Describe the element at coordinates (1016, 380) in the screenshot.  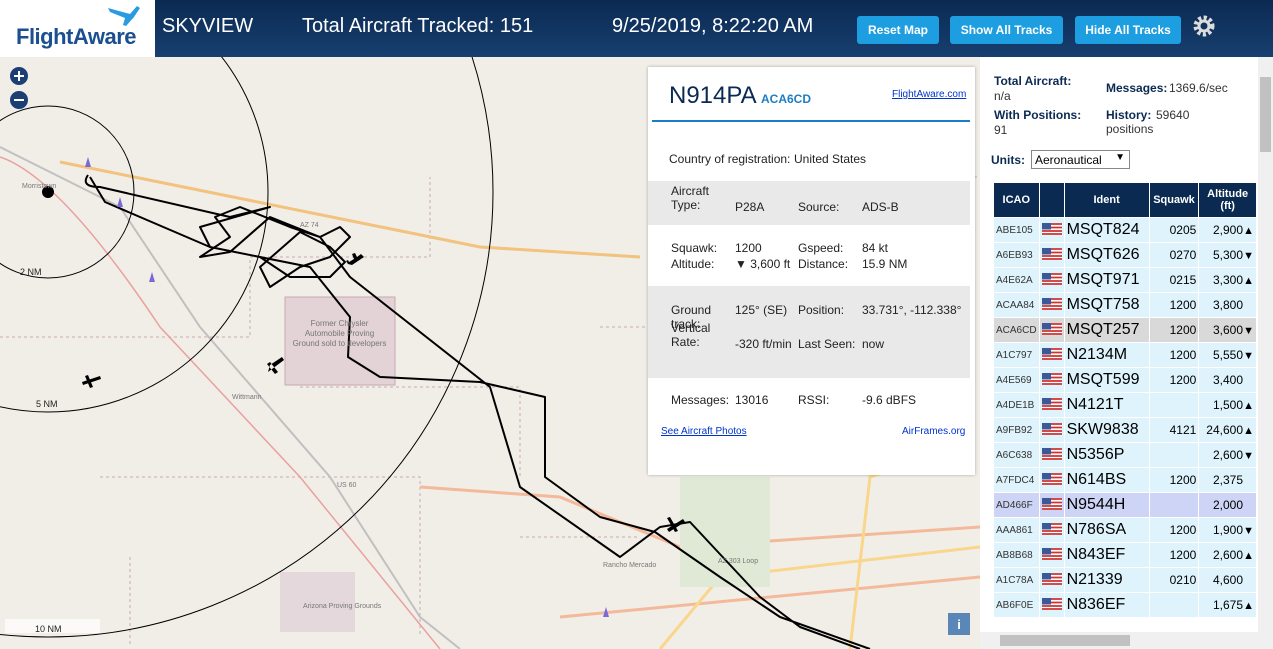
I see `icao: A4E569` at that location.